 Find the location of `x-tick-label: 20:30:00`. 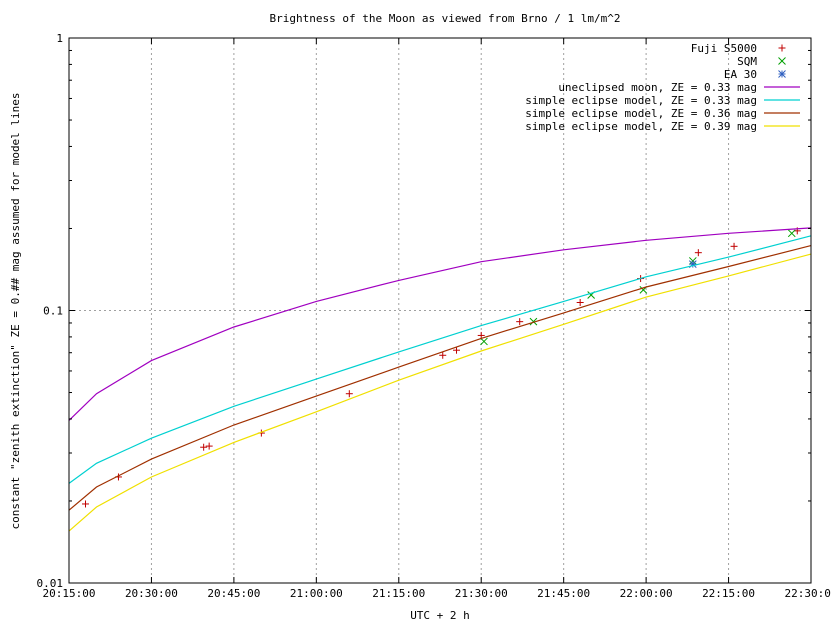

x-tick-label: 20:30:00 is located at coordinates (151, 593).